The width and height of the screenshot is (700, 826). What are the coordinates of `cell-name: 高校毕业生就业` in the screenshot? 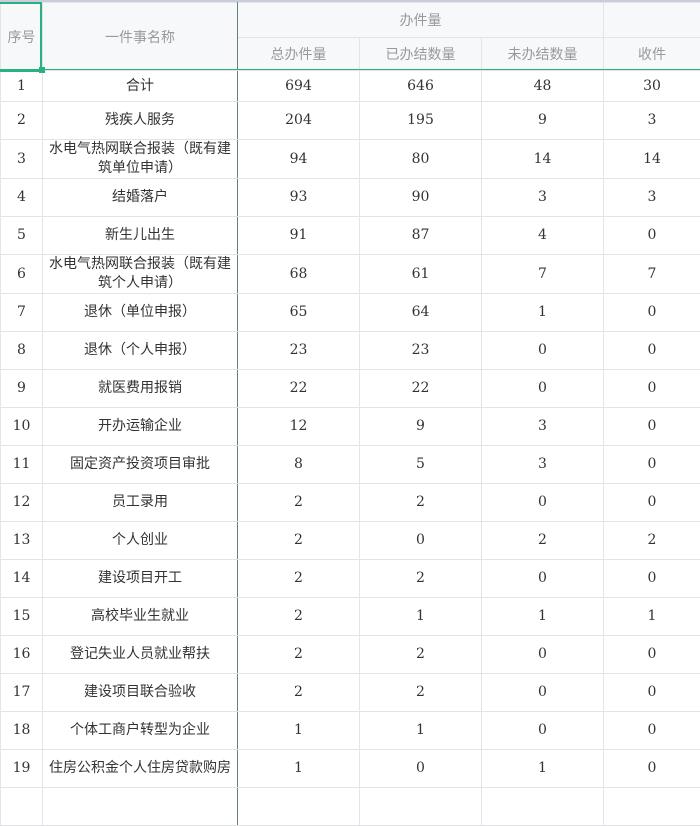 It's located at (140, 617).